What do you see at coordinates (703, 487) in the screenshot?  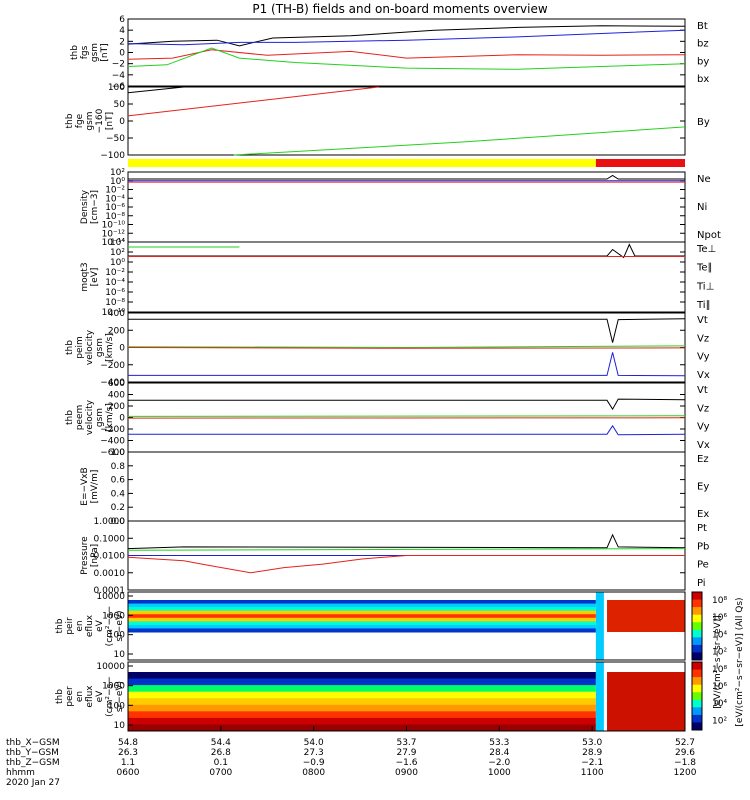 I see `legend-green: Ey` at bounding box center [703, 487].